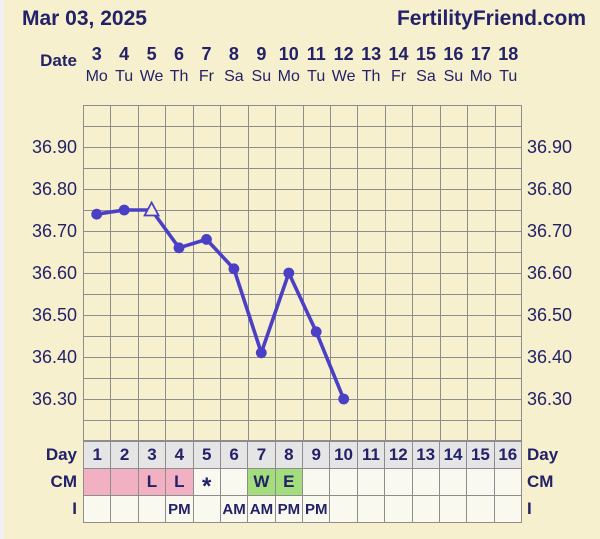  What do you see at coordinates (425, 65) in the screenshot?
I see `date-cell-day-13: 15 Sa` at bounding box center [425, 65].